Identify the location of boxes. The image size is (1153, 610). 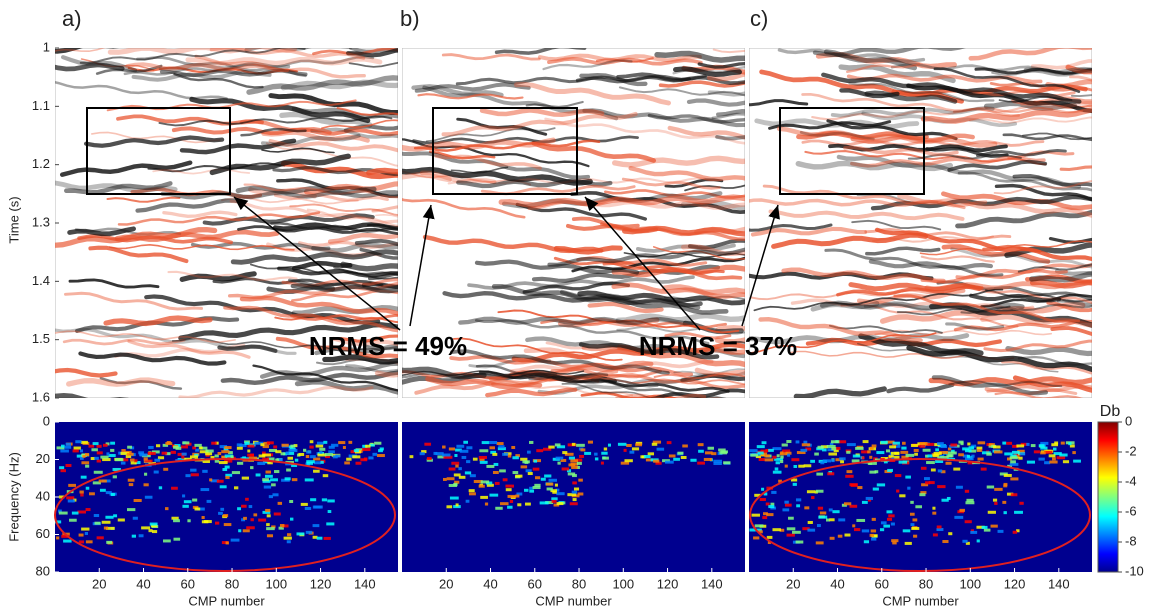
(505, 151).